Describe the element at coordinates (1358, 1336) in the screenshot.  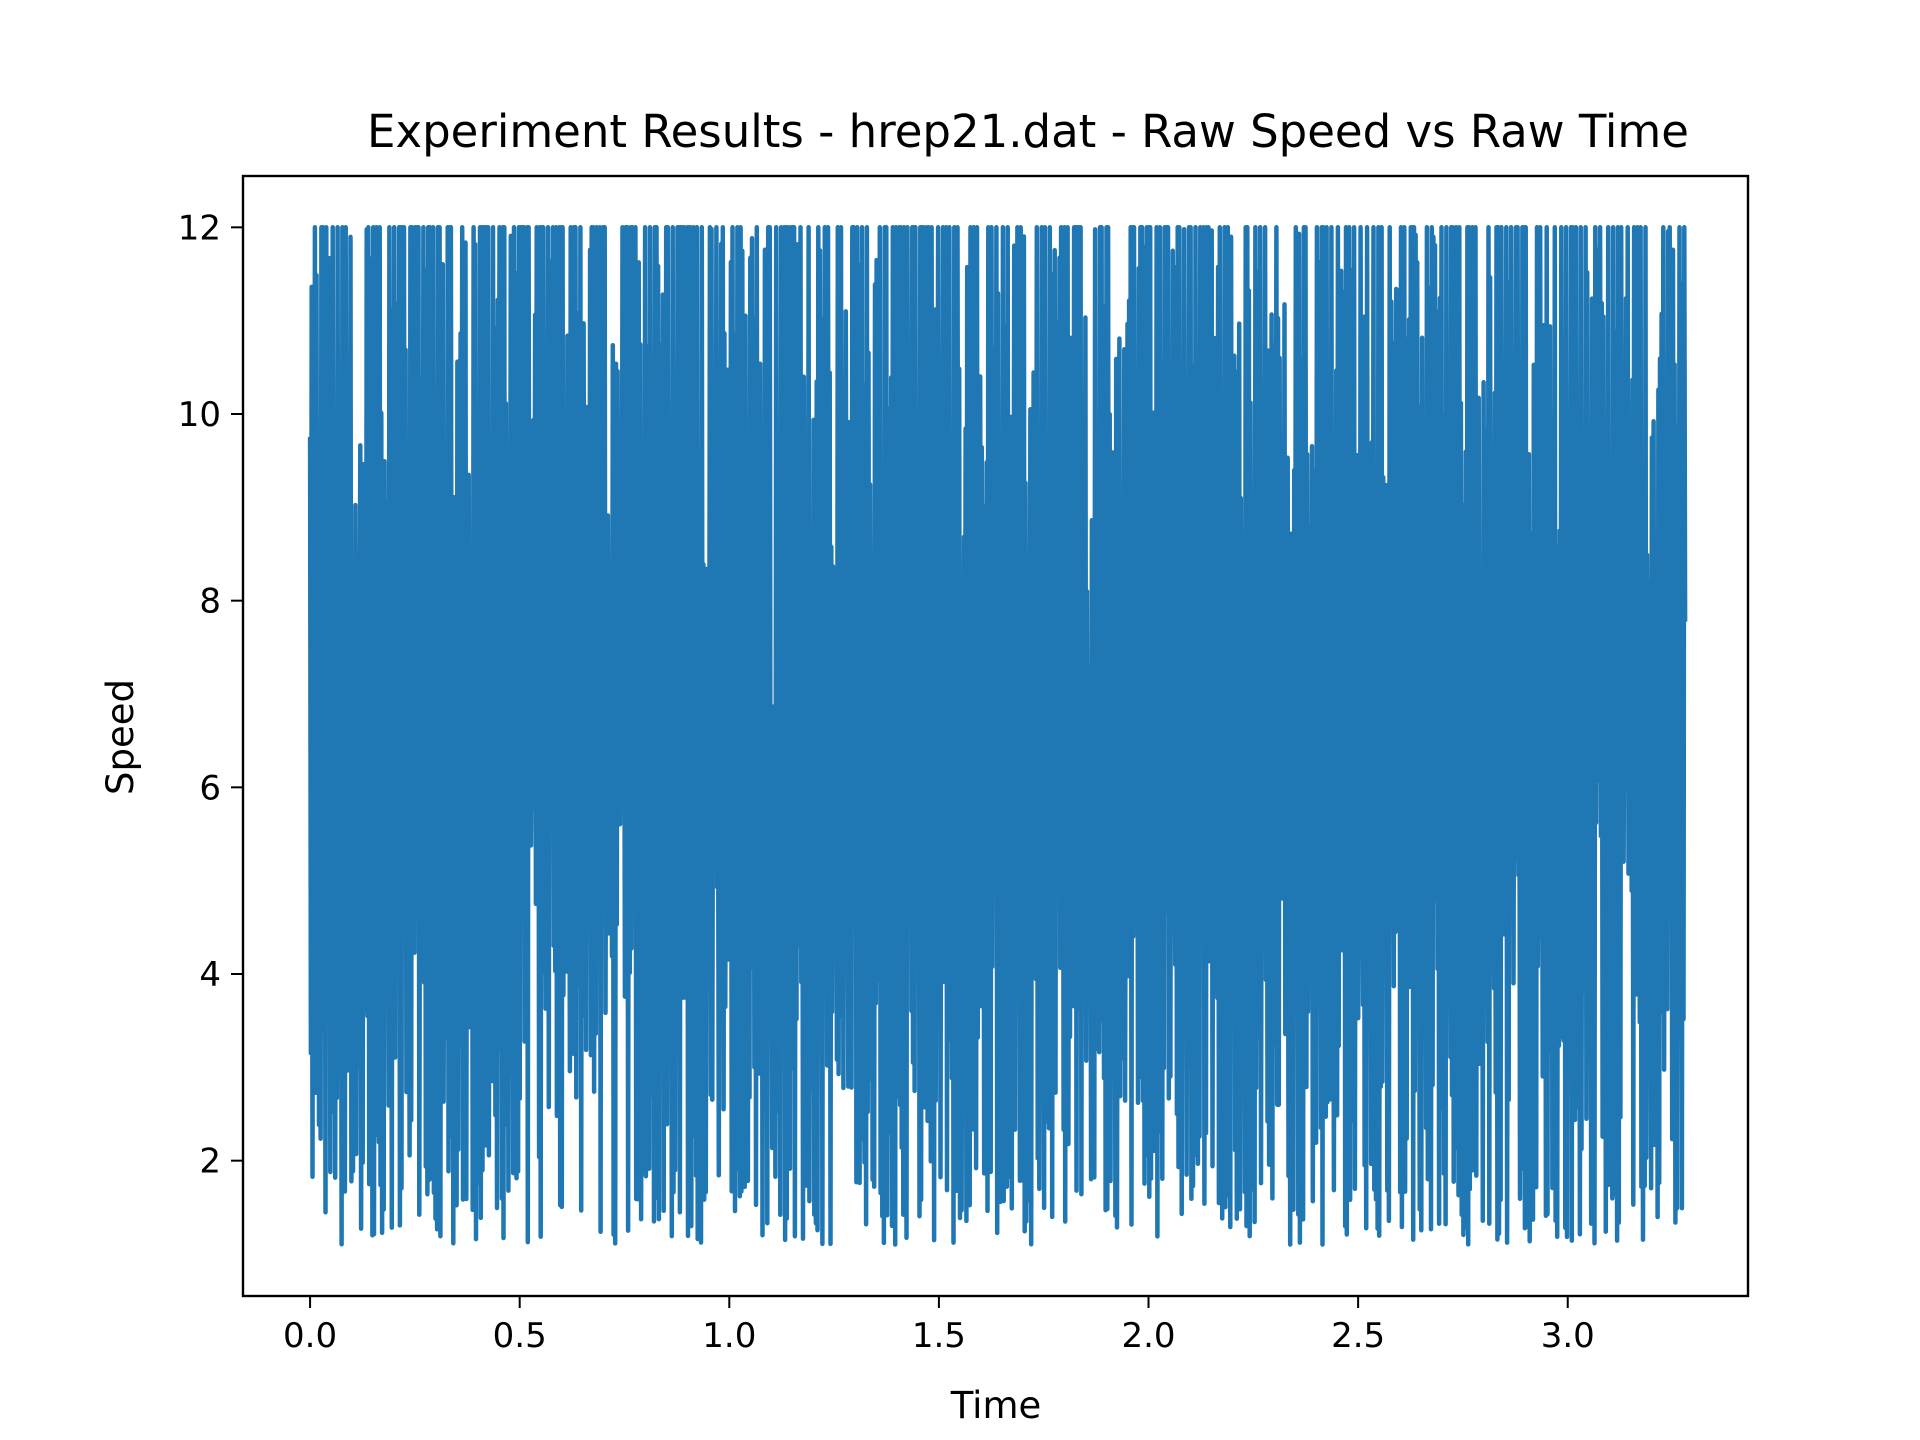
I see `x-tick-label: 2.5` at that location.